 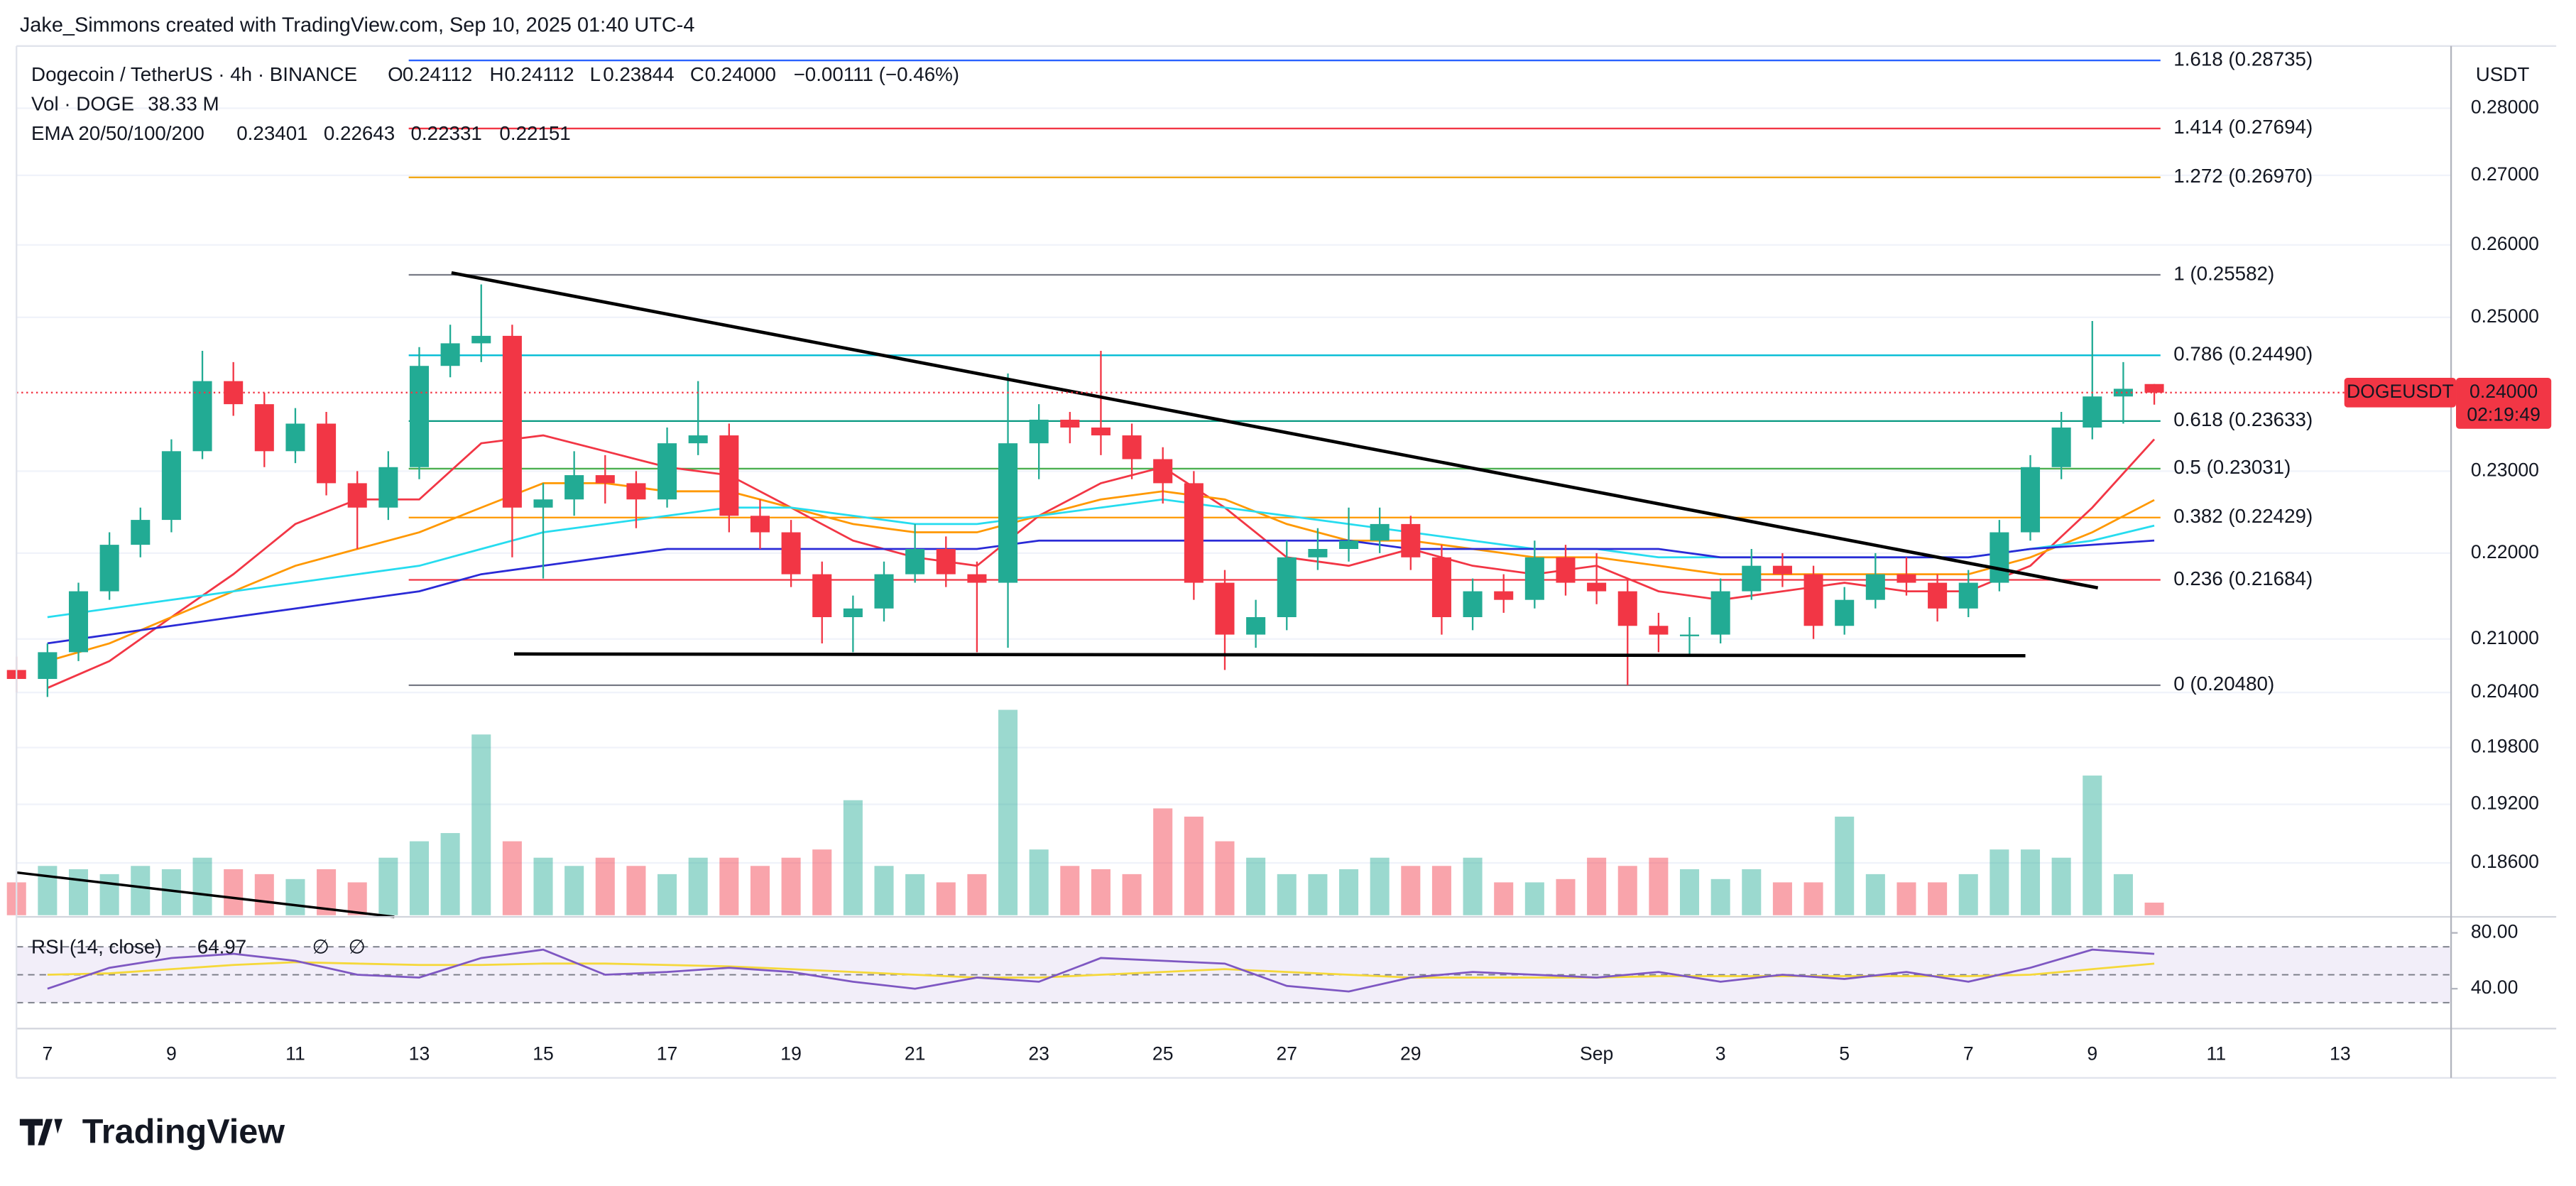 I want to click on y-tick-label: 0.21000, so click(x=2505, y=637).